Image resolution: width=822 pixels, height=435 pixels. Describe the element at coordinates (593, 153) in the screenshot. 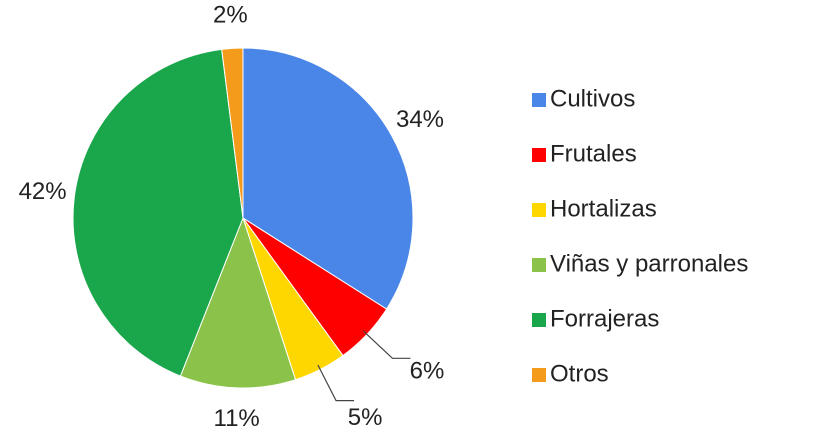

I see `legend-label: Frutales` at that location.